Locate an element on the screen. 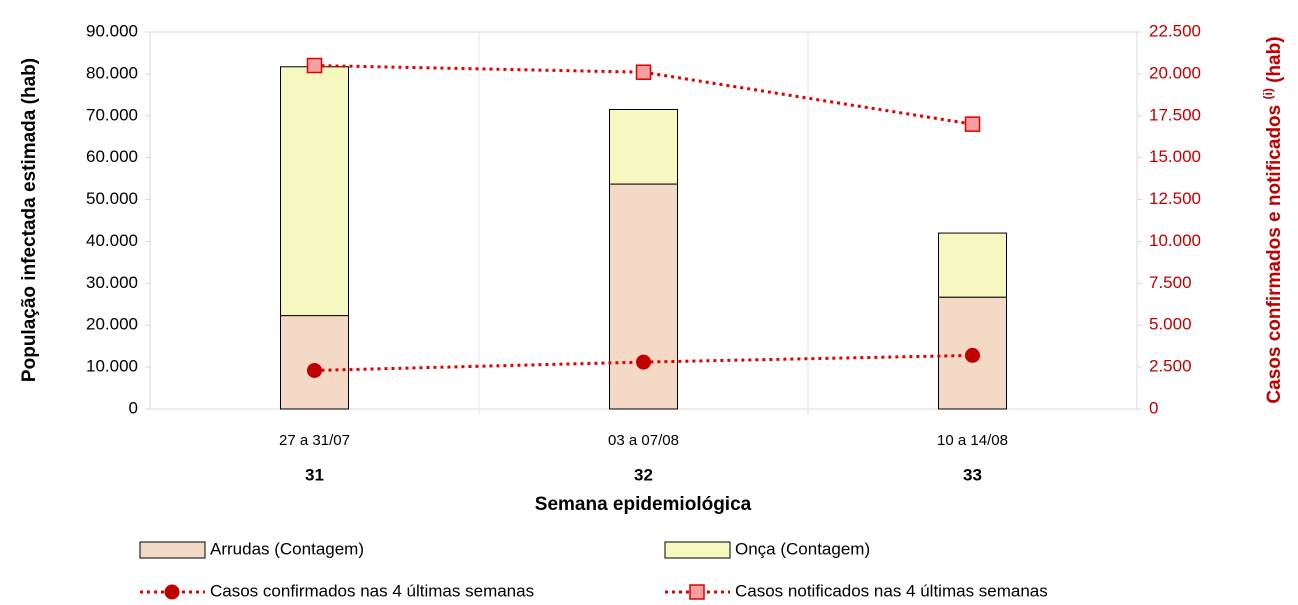  y2-tick-label: 12.500 is located at coordinates (1175, 198).